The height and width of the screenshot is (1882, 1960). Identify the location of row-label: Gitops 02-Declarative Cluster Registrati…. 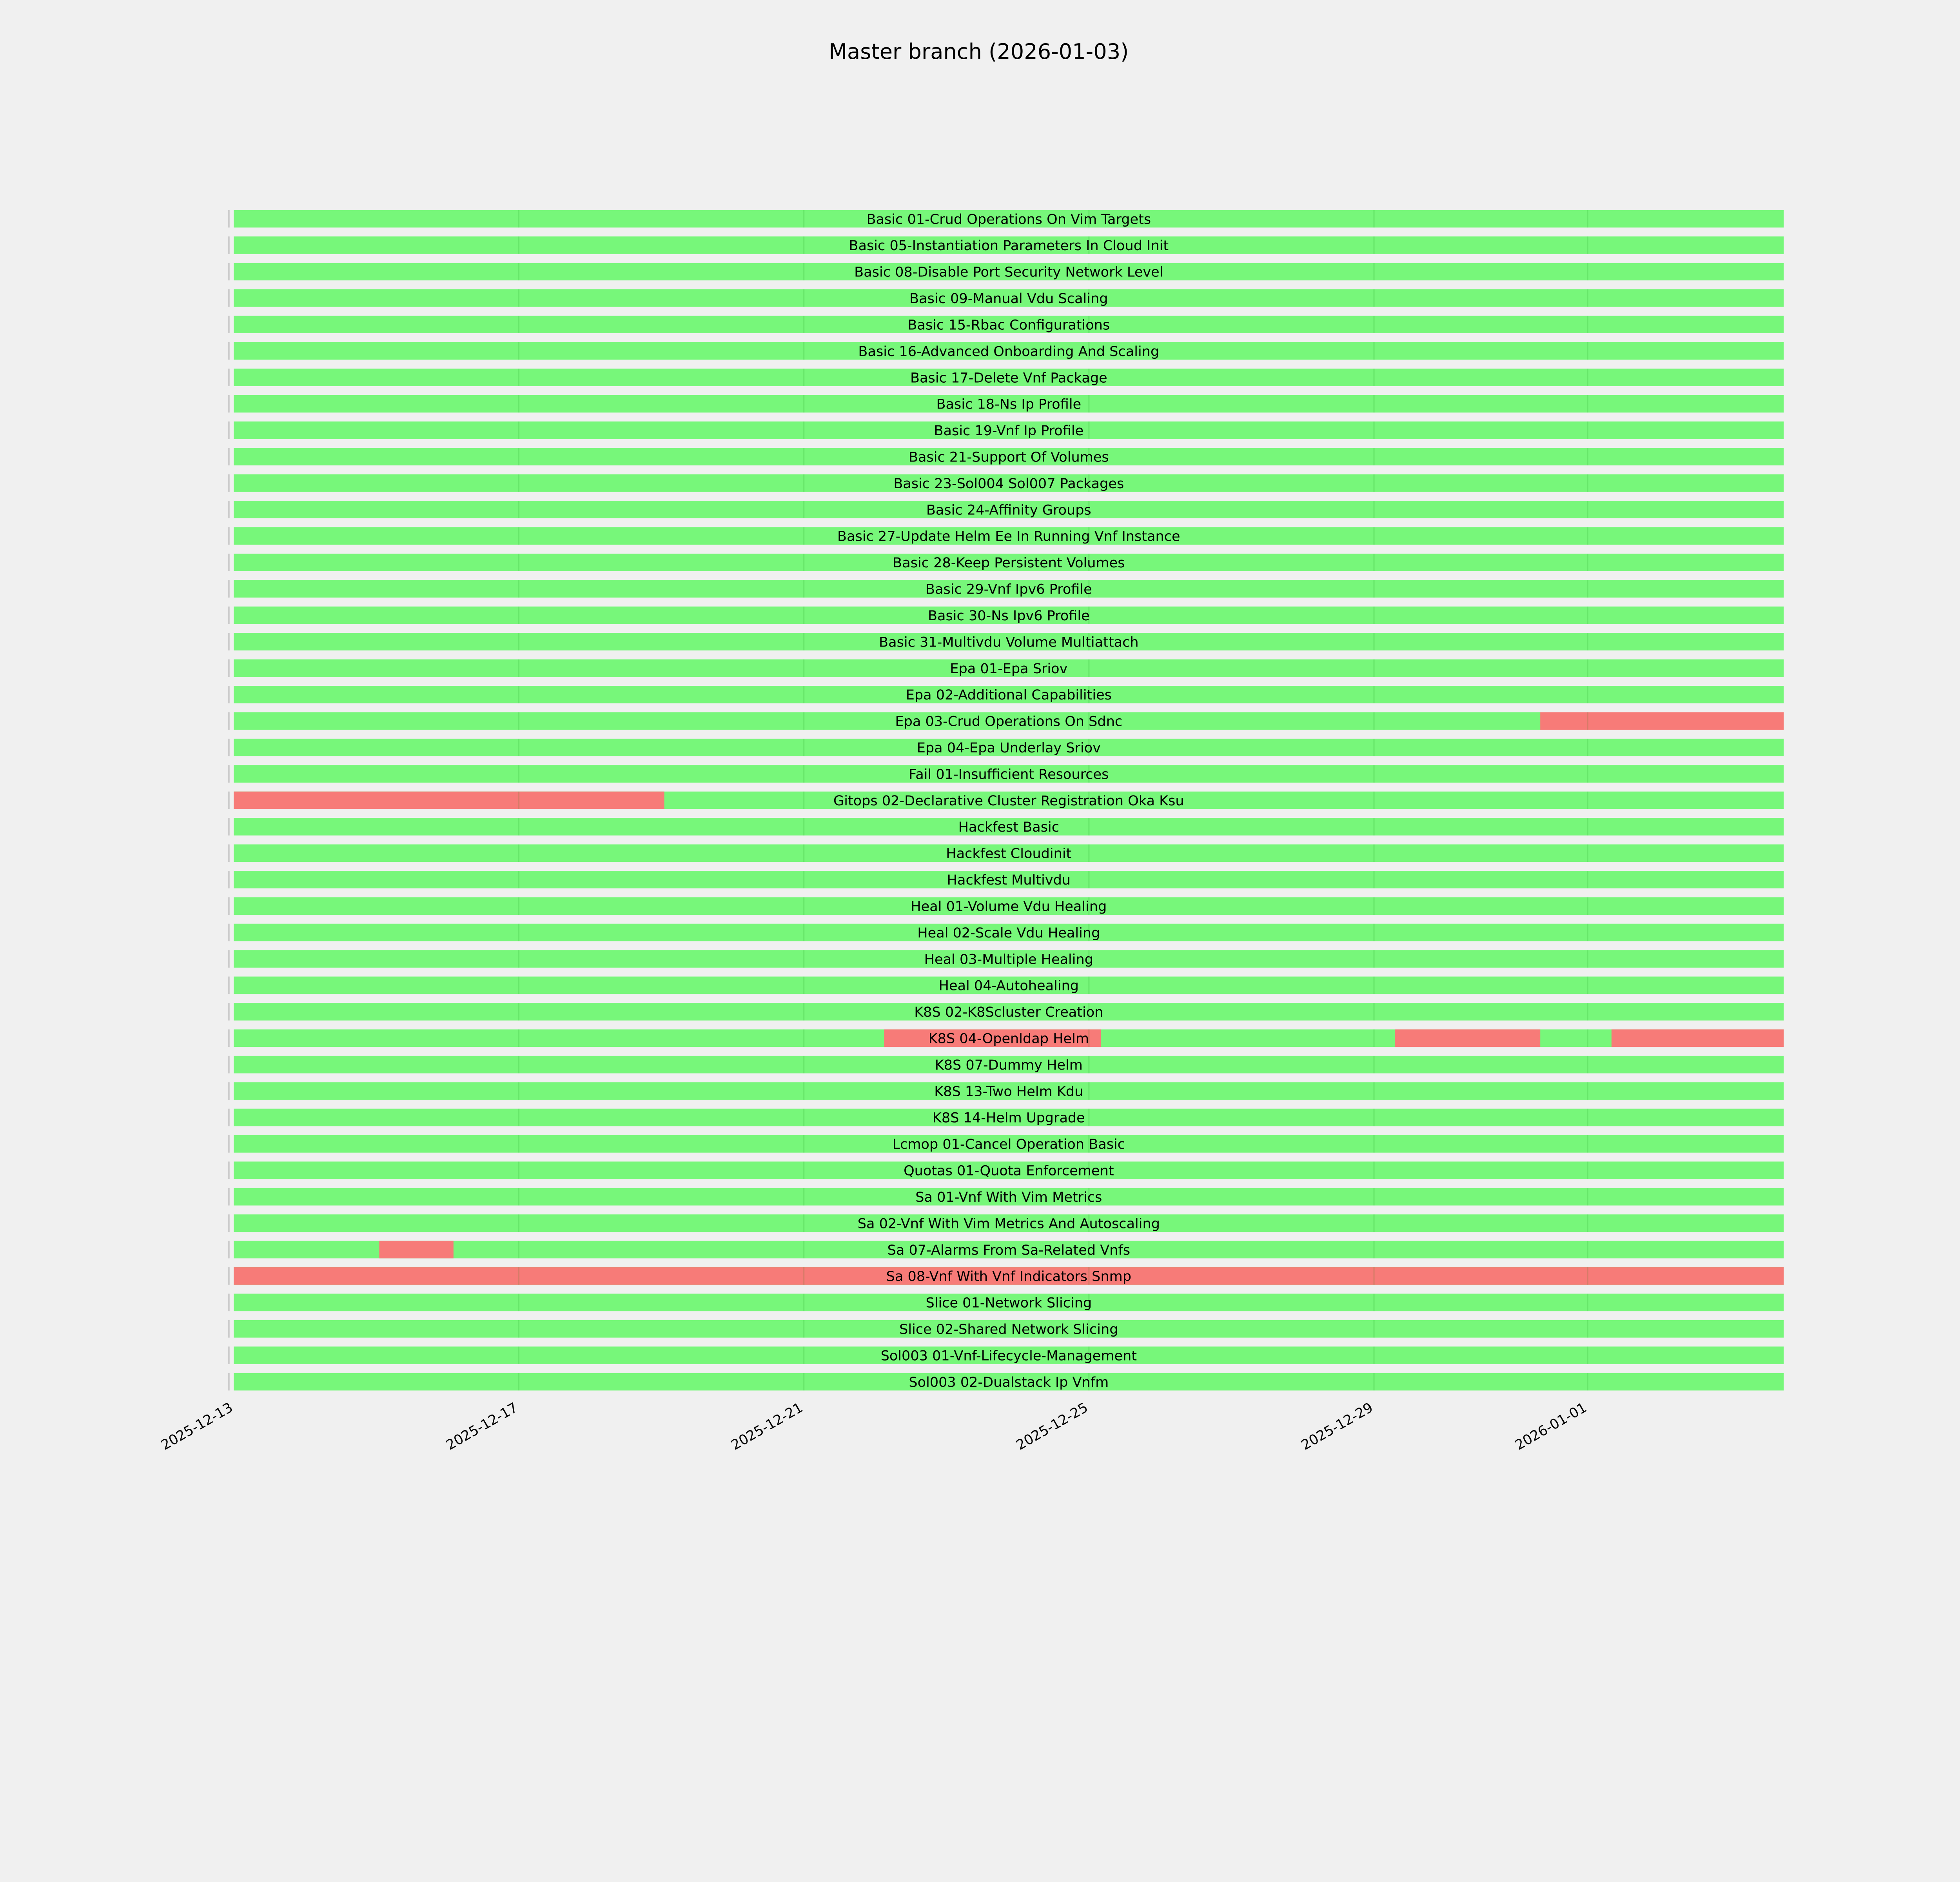
(1008, 801).